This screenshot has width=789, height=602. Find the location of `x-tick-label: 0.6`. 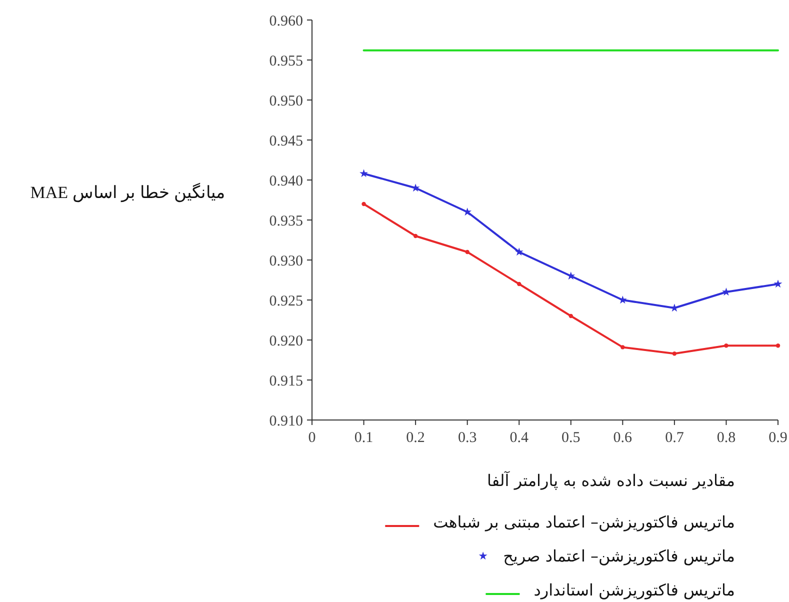

x-tick-label: 0.6 is located at coordinates (623, 438).